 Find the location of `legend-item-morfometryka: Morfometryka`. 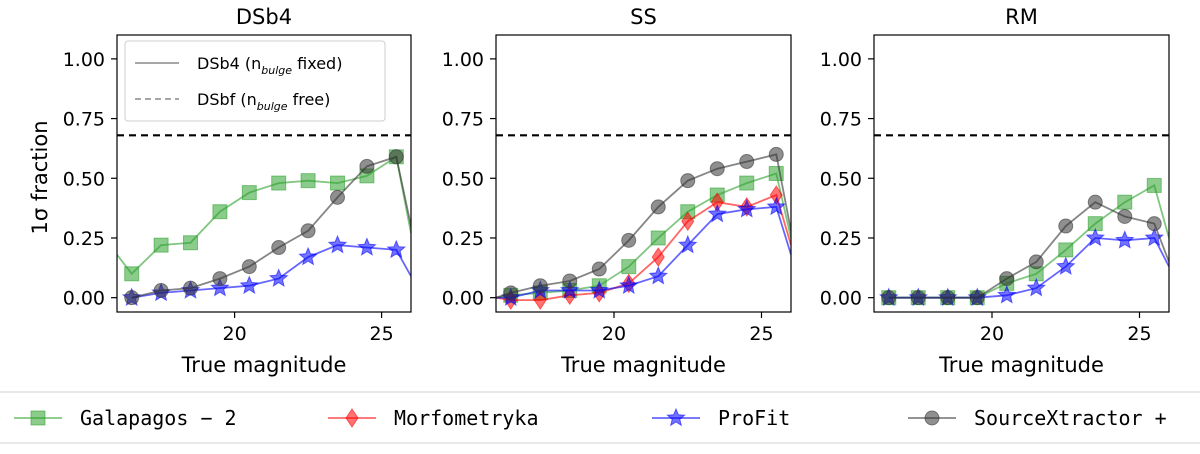

legend-item-morfometryka: Morfometryka is located at coordinates (433, 418).